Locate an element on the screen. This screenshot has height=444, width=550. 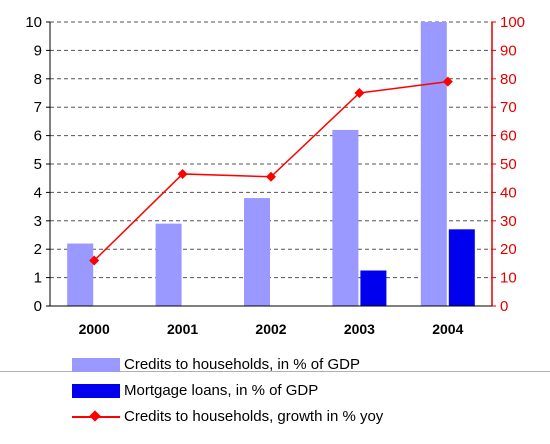
legend-swatch-credits is located at coordinates (96, 365).